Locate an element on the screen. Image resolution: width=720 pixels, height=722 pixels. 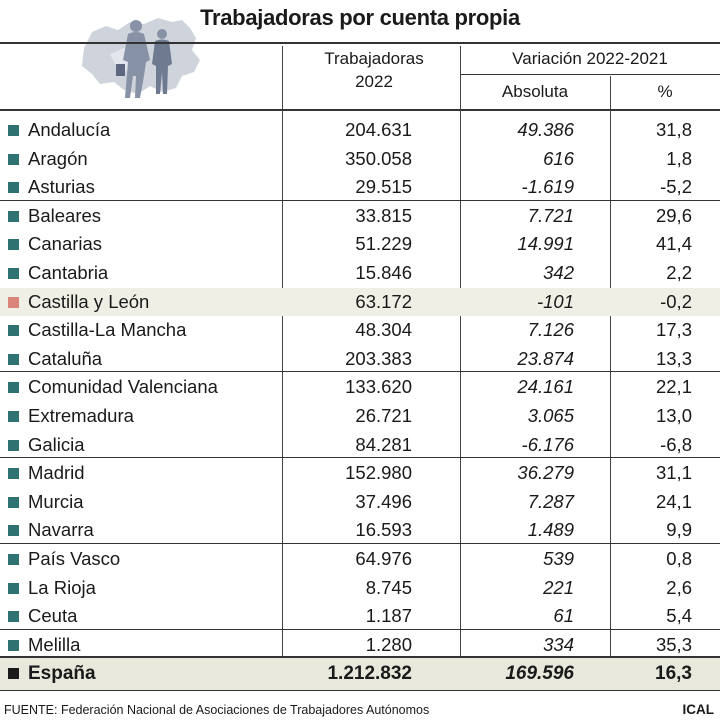
total-row-bullet is located at coordinates (13, 673).